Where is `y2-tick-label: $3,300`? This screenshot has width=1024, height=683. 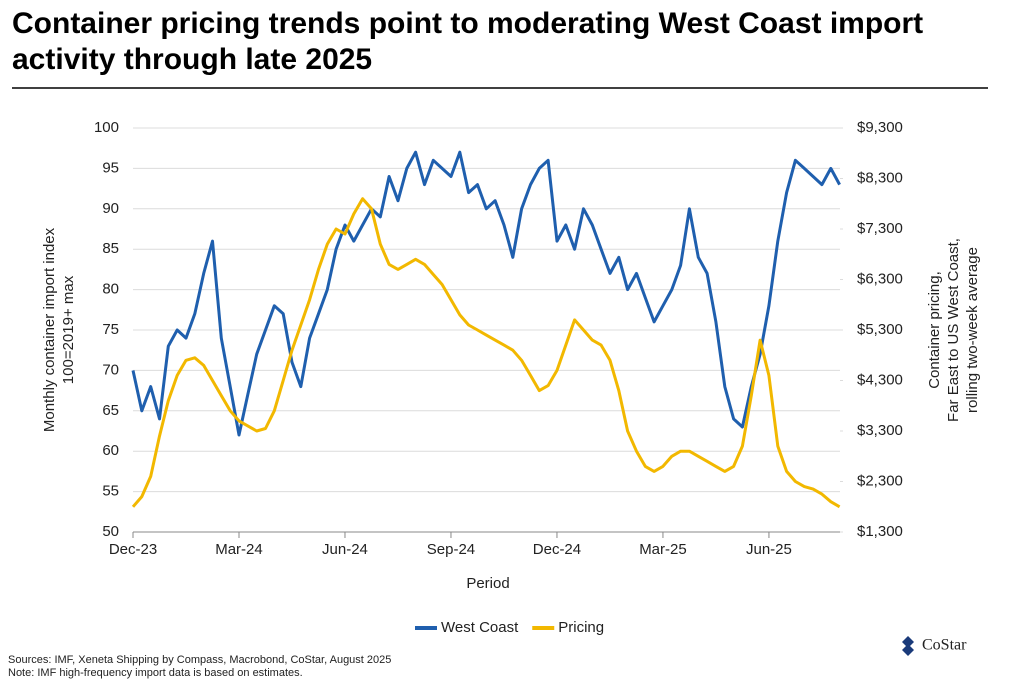
y2-tick-label: $3,300 is located at coordinates (880, 430).